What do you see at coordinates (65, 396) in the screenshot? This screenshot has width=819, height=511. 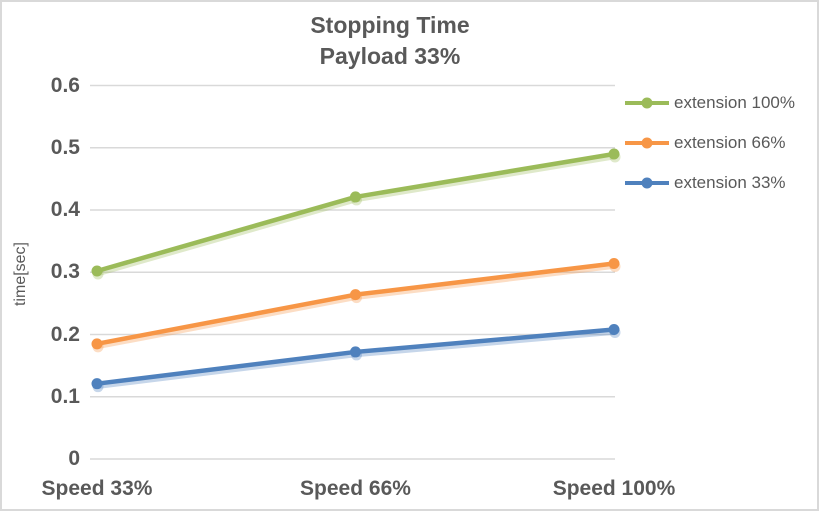 I see `y-tick-label: 0.1` at bounding box center [65, 396].